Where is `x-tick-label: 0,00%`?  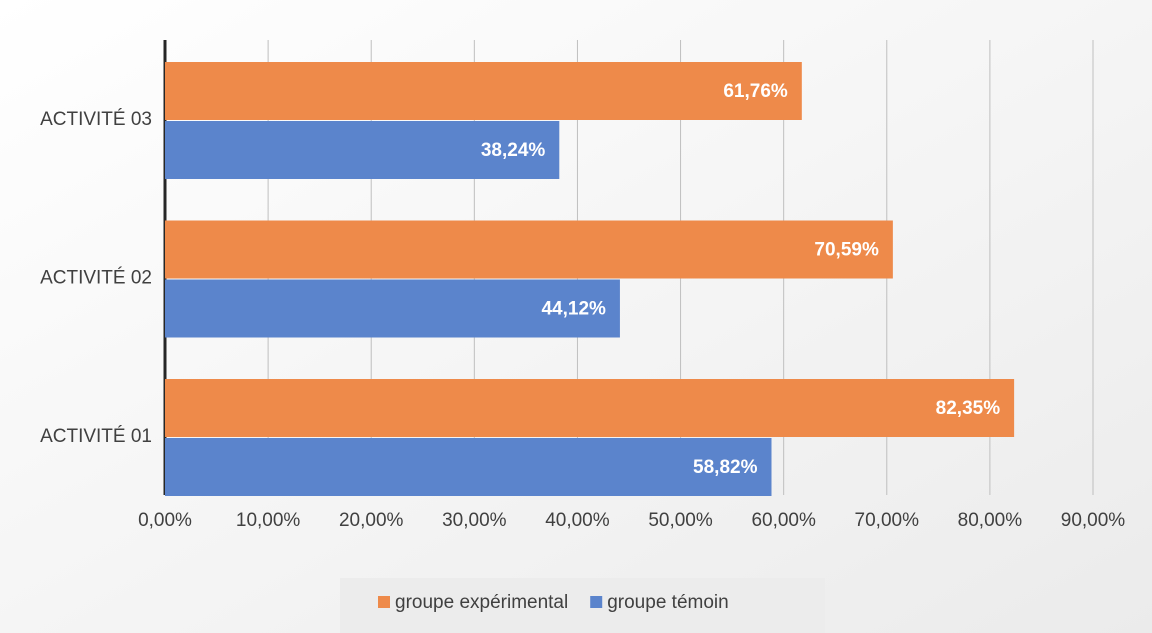 x-tick-label: 0,00% is located at coordinates (165, 520).